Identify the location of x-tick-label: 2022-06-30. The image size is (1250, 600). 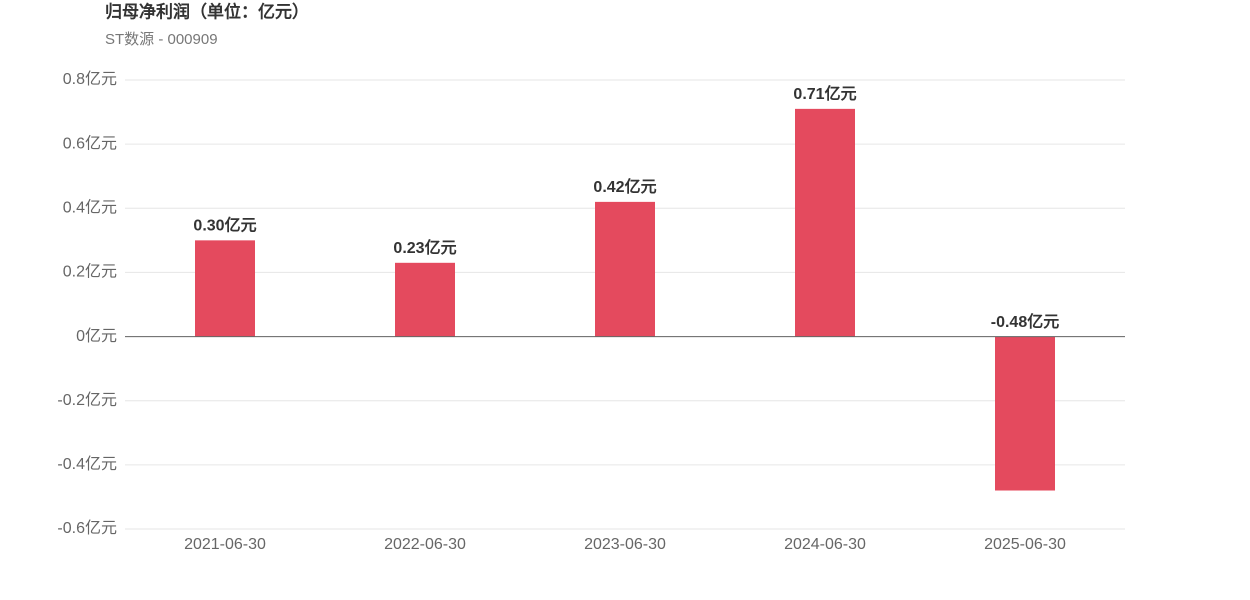
(425, 544).